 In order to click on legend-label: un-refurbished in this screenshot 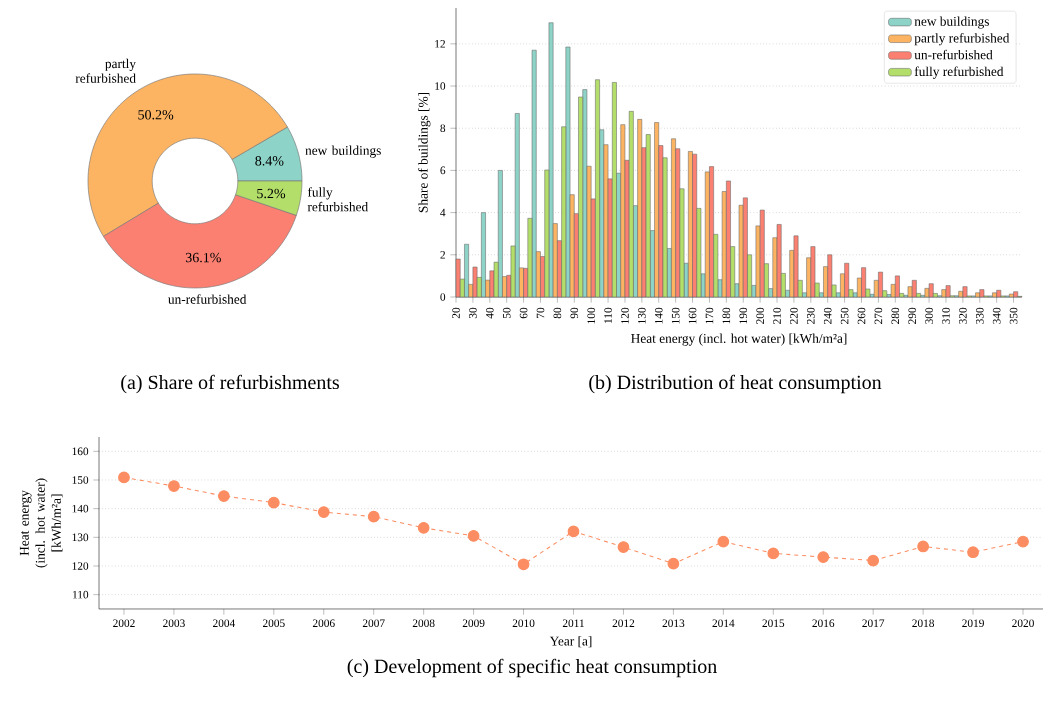, I will do `click(953, 54)`.